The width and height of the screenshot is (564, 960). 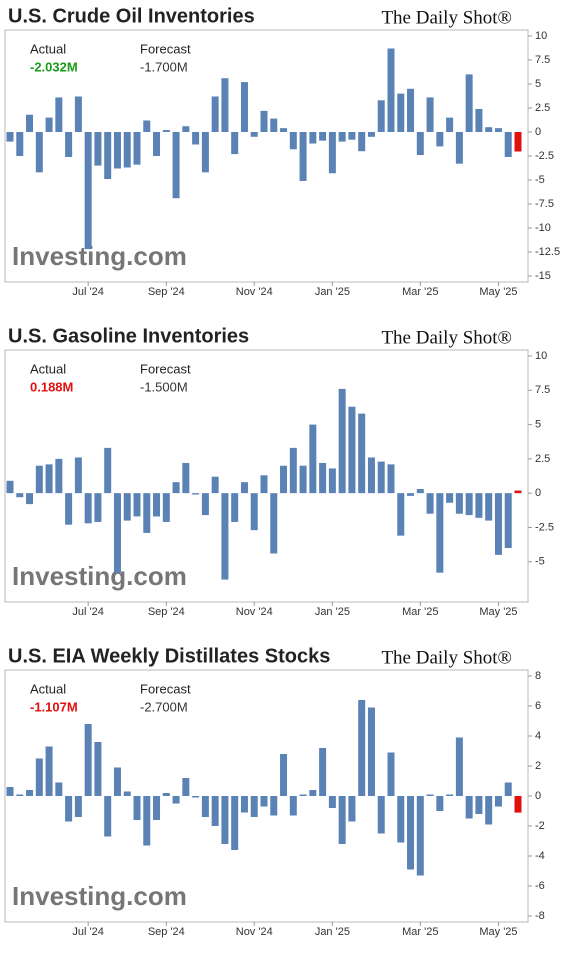 What do you see at coordinates (543, 228) in the screenshot?
I see `y-tick-label: -10` at bounding box center [543, 228].